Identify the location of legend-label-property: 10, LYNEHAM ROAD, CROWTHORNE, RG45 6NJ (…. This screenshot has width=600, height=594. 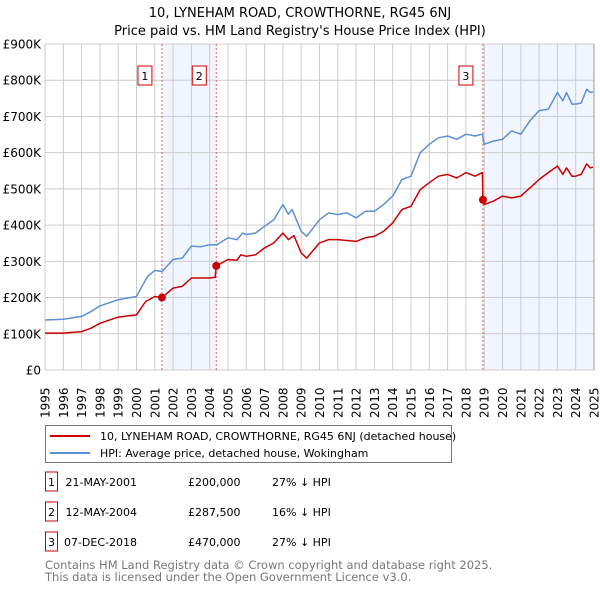
(278, 436).